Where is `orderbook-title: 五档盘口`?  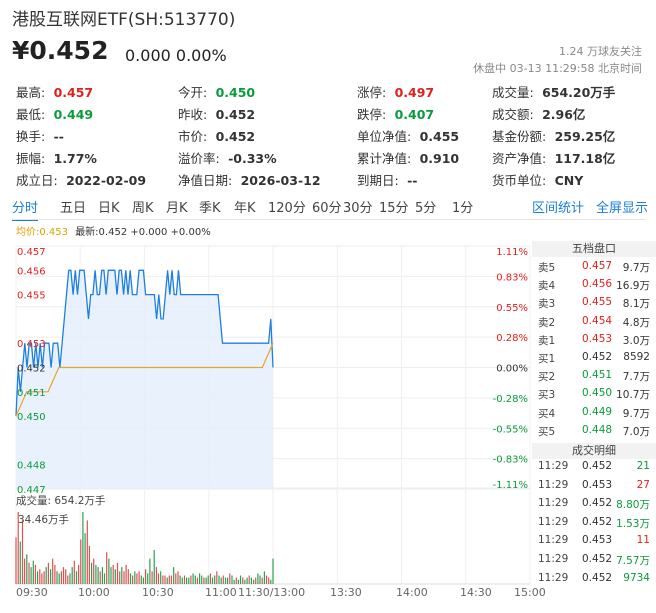 orderbook-title: 五档盘口 is located at coordinates (594, 249).